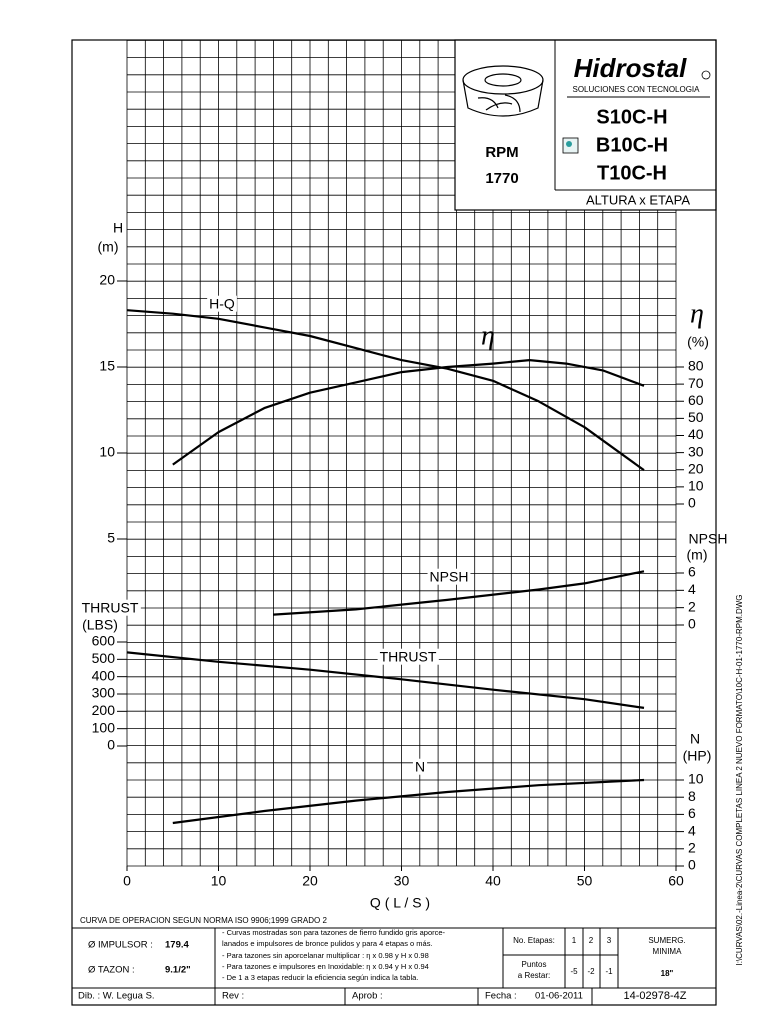 The width and height of the screenshot is (768, 1024). I want to click on stage: 3, so click(609, 940).